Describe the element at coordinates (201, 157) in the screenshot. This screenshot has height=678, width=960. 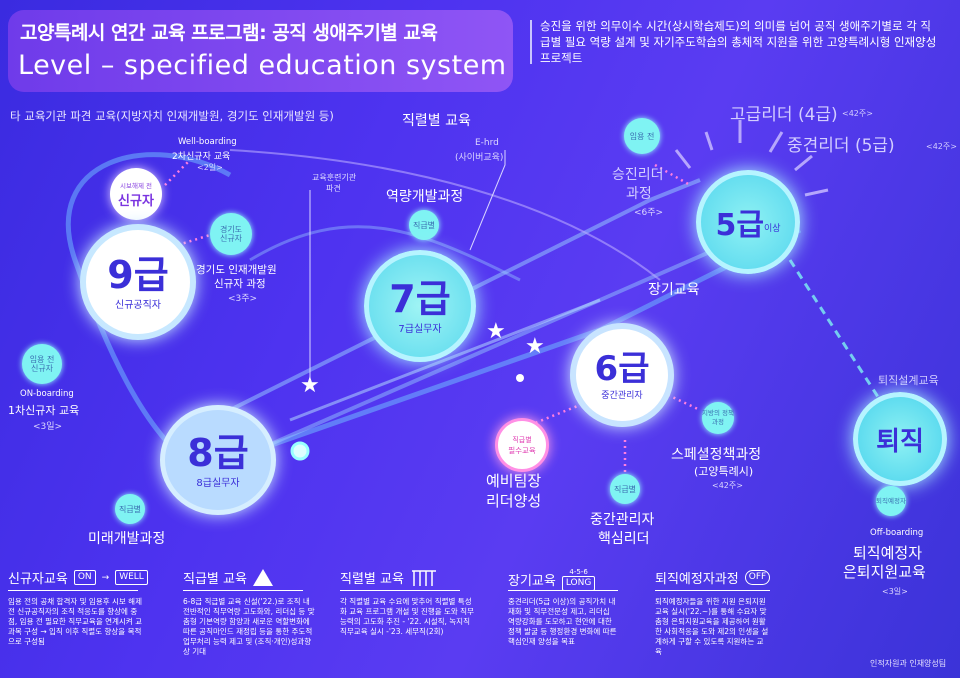
I see `wellboarding-course: 2차신규자 교육` at that location.